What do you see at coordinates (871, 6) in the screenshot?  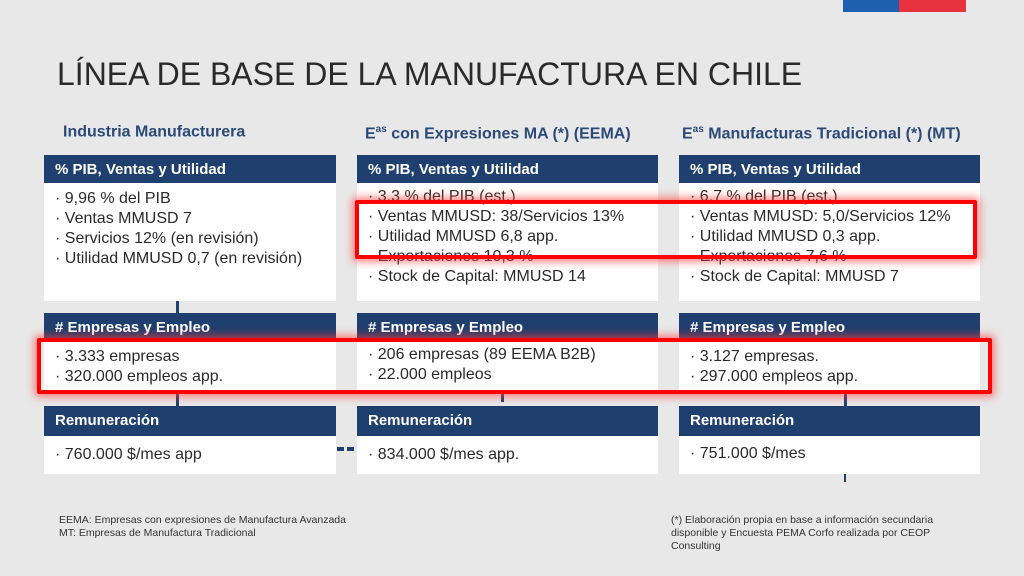 I see `flag-blue-stripe` at bounding box center [871, 6].